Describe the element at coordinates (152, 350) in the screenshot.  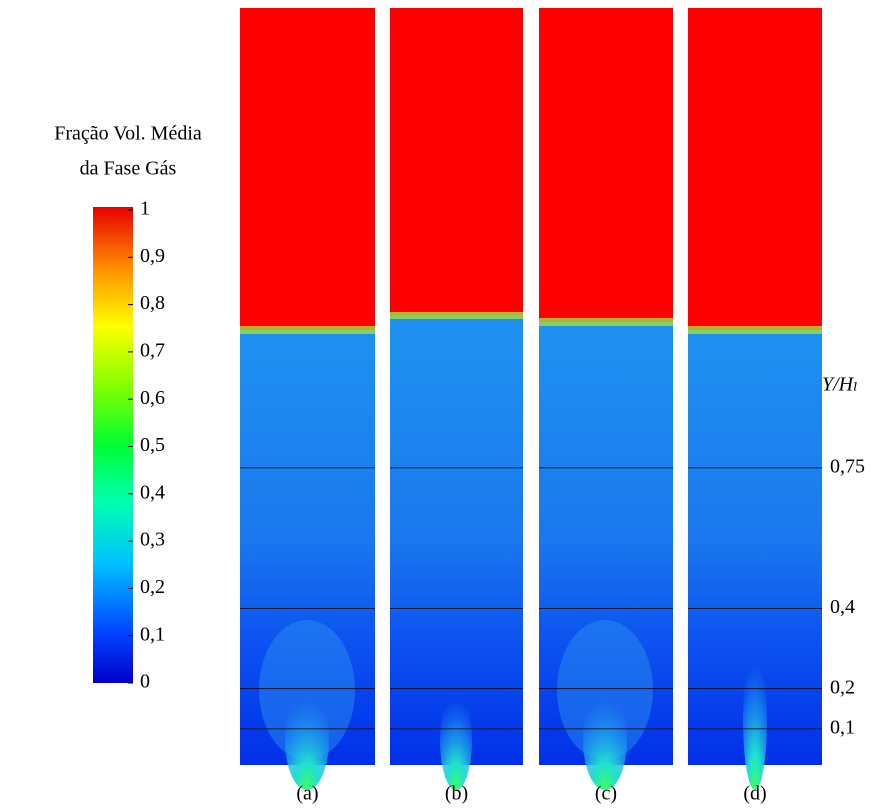
I see `colorbar-tick-label: 0,7` at that location.